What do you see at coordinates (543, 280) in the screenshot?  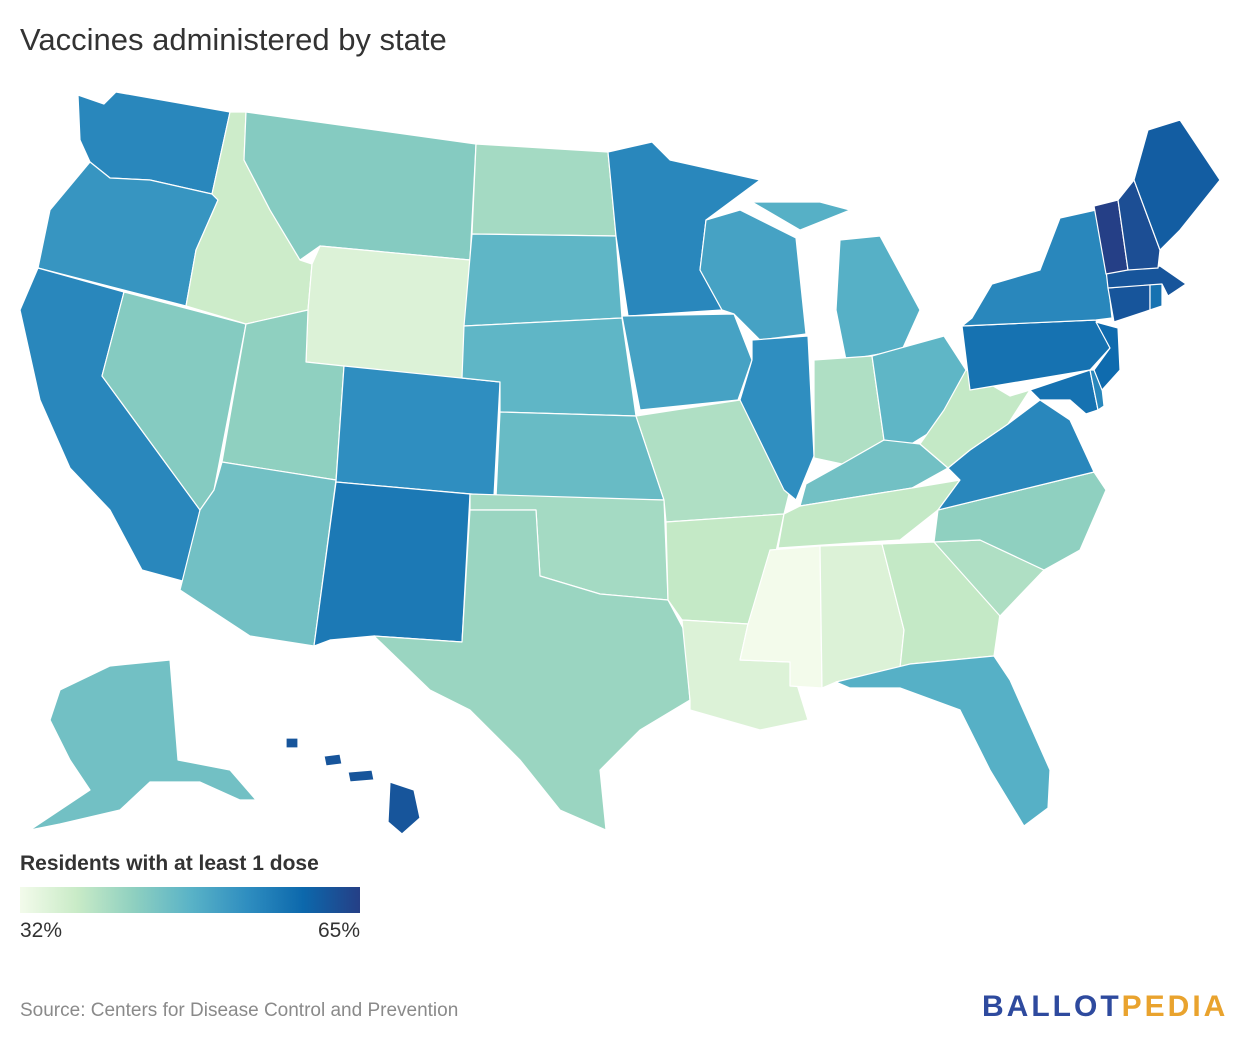 I see `state-sd` at bounding box center [543, 280].